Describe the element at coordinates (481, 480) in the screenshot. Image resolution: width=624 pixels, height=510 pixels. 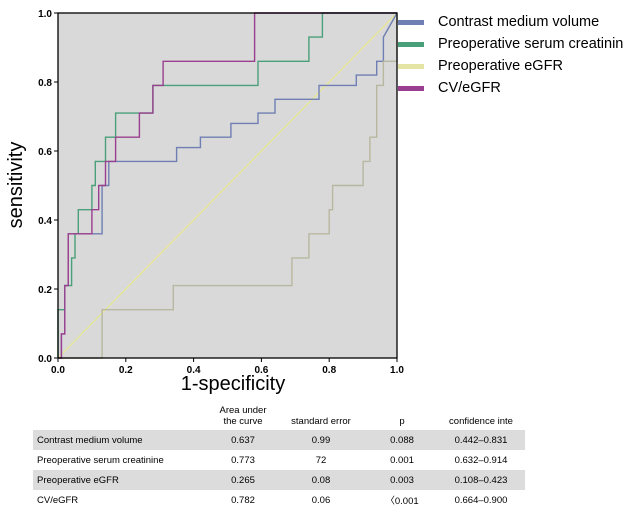
I see `row-ci: 0.108–0.423` at that location.